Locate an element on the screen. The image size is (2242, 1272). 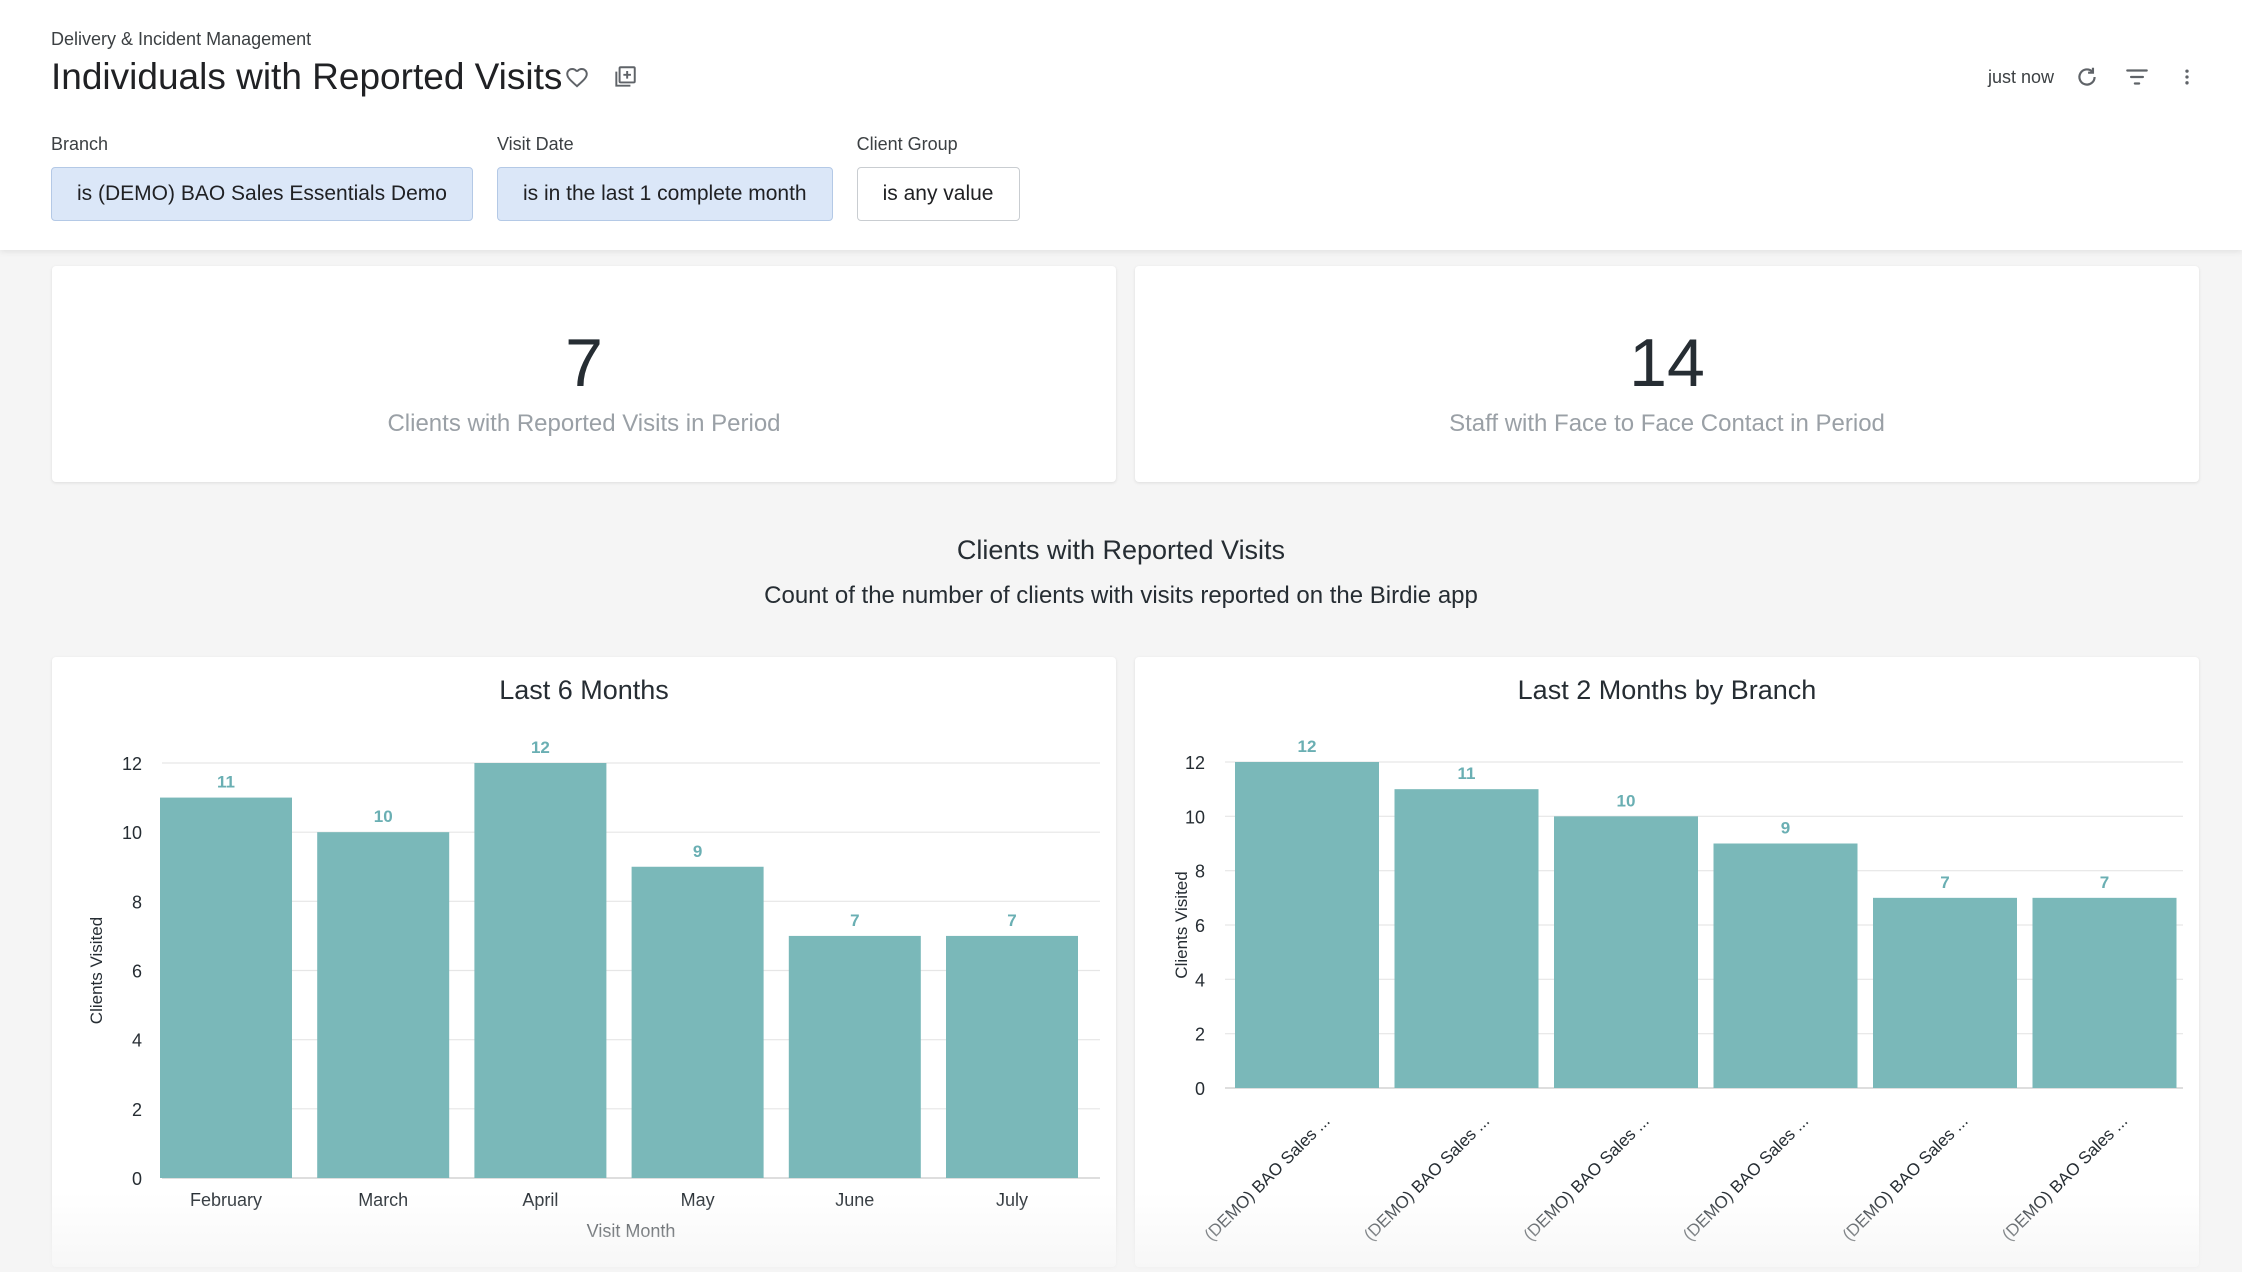
x-axis-label: Visit Month is located at coordinates (631, 1231).